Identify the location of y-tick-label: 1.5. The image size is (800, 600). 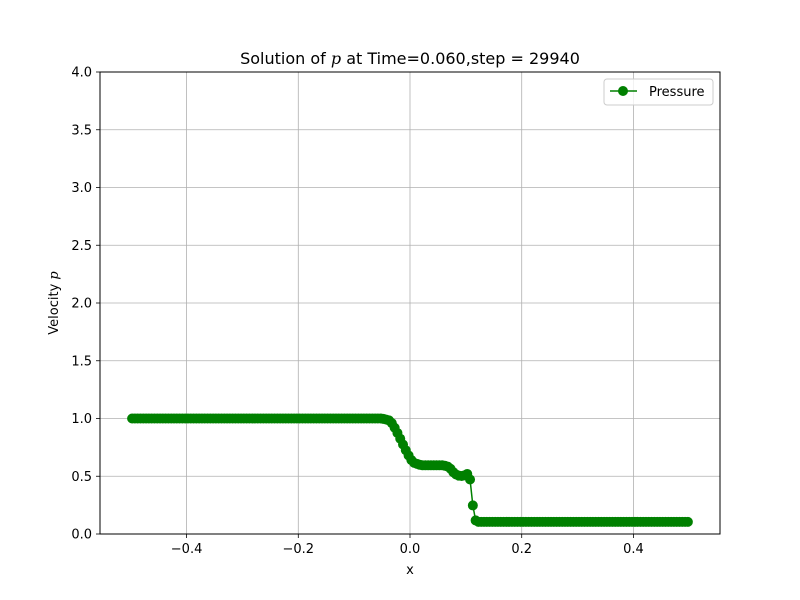
(81, 361).